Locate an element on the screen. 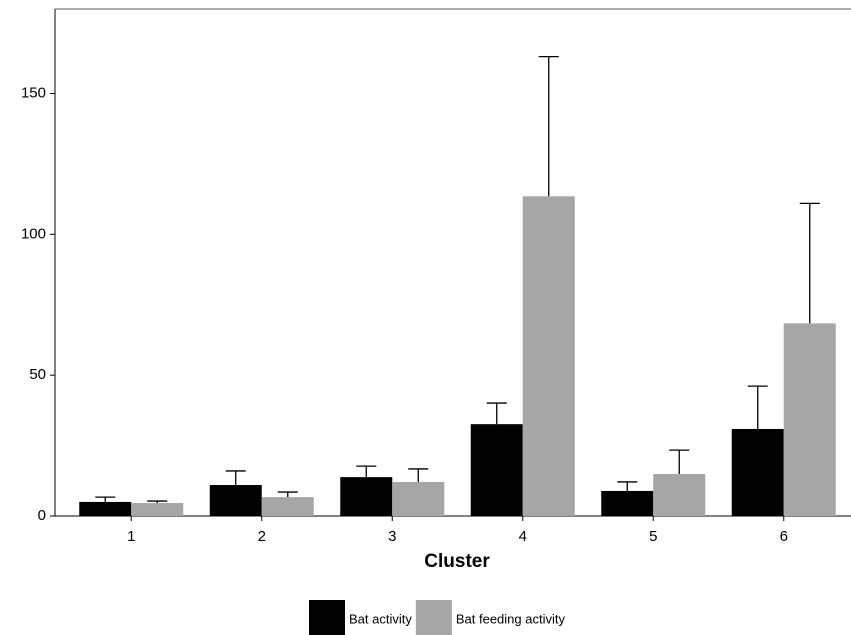 This screenshot has width=851, height=635. y-tick-label: 50 is located at coordinates (37, 374).